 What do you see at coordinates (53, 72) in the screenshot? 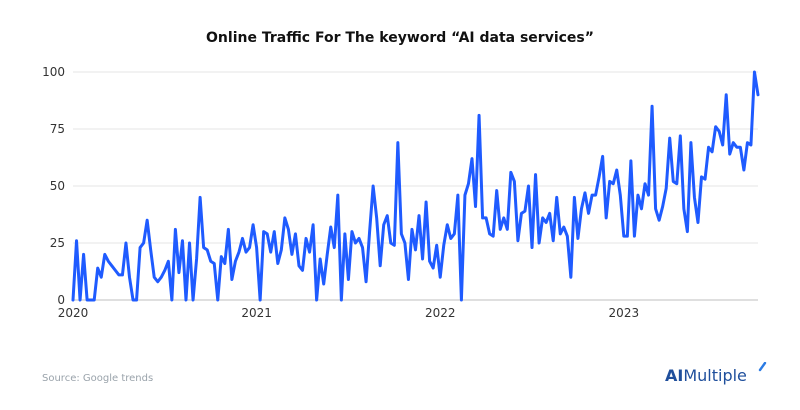
I see `y-tick-label: 100` at bounding box center [53, 72].